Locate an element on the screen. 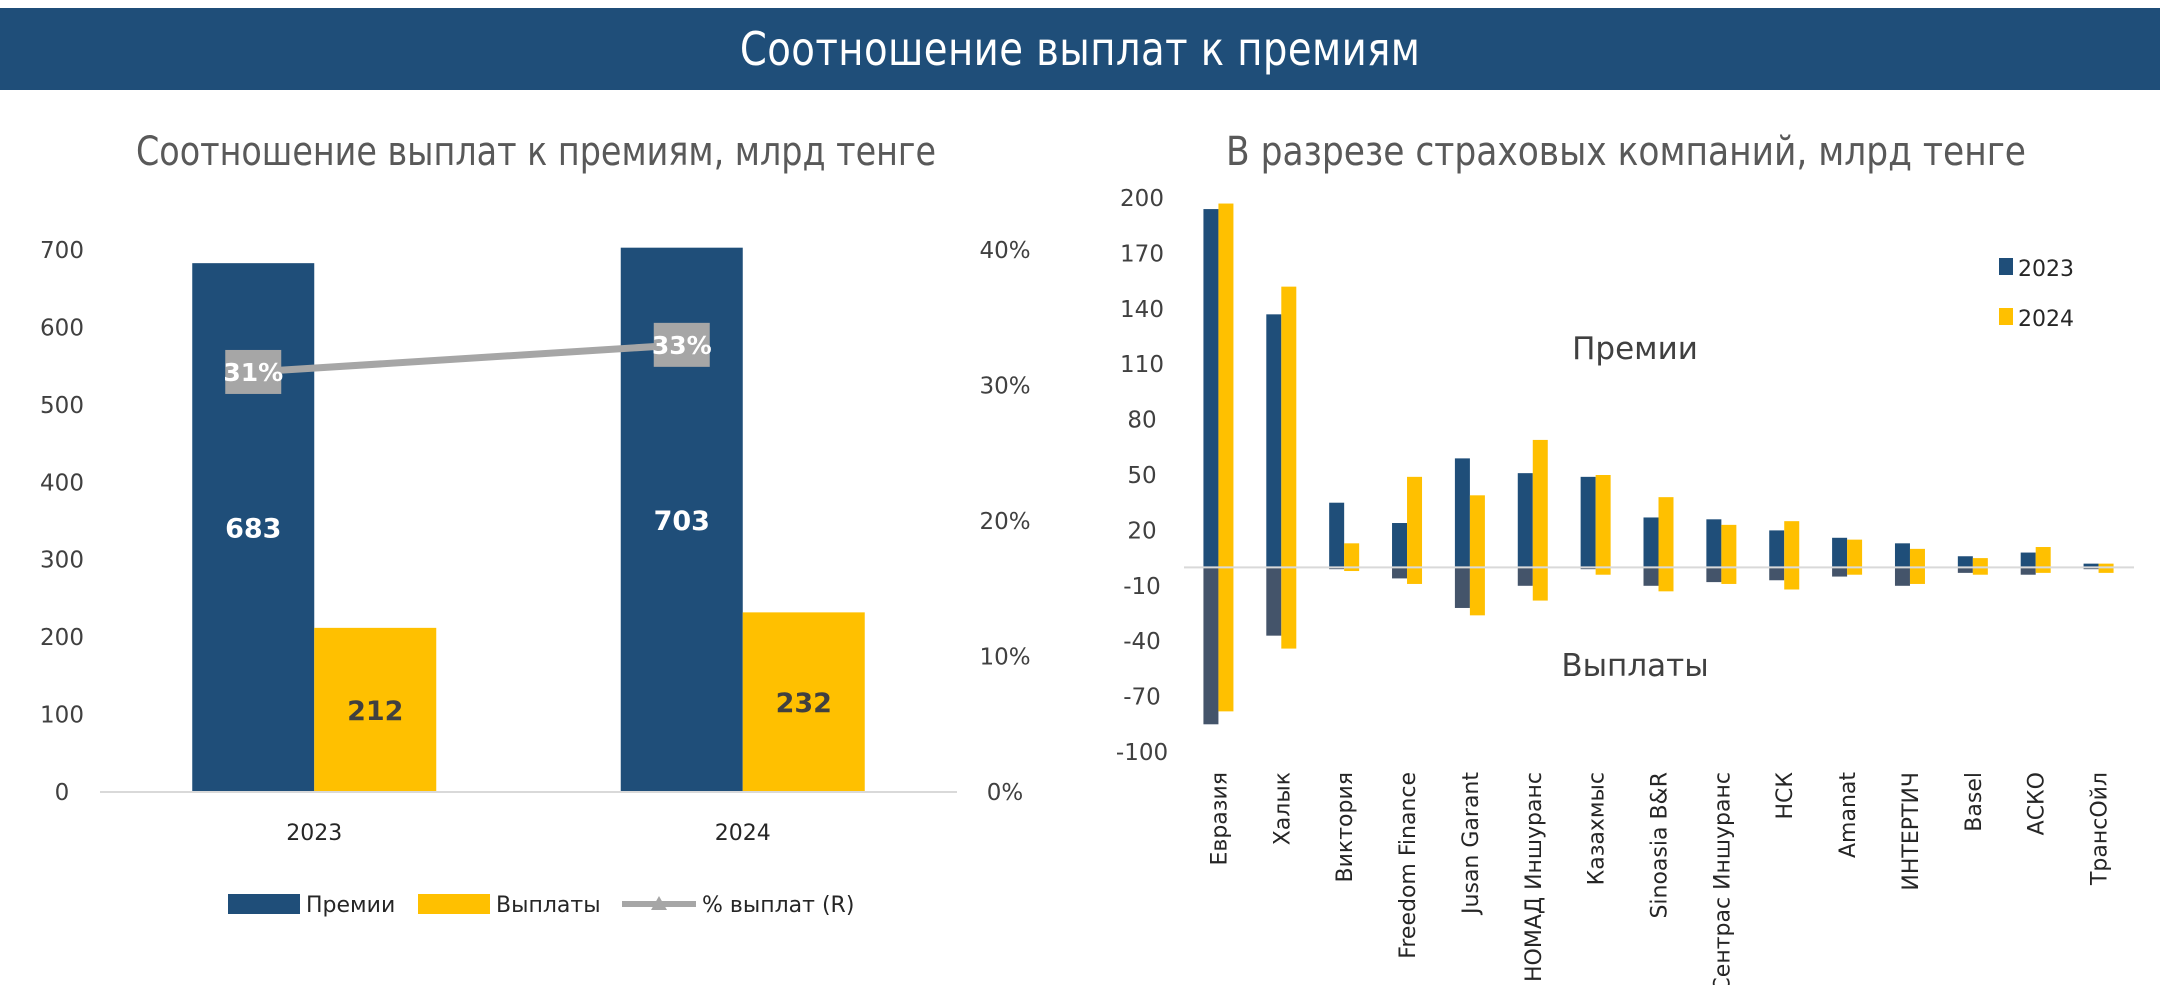 This screenshot has width=2160, height=985. chart-title: Соотношение выплат к премиям, млрд тенге is located at coordinates (536, 152).